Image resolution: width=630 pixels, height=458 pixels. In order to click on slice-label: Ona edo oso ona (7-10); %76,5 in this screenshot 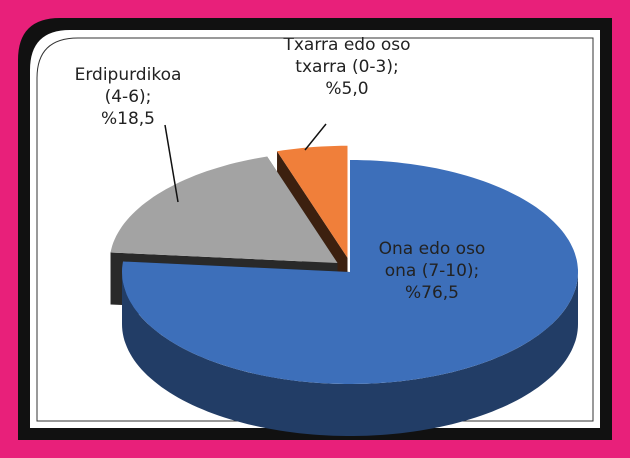, I will do `click(432, 271)`.